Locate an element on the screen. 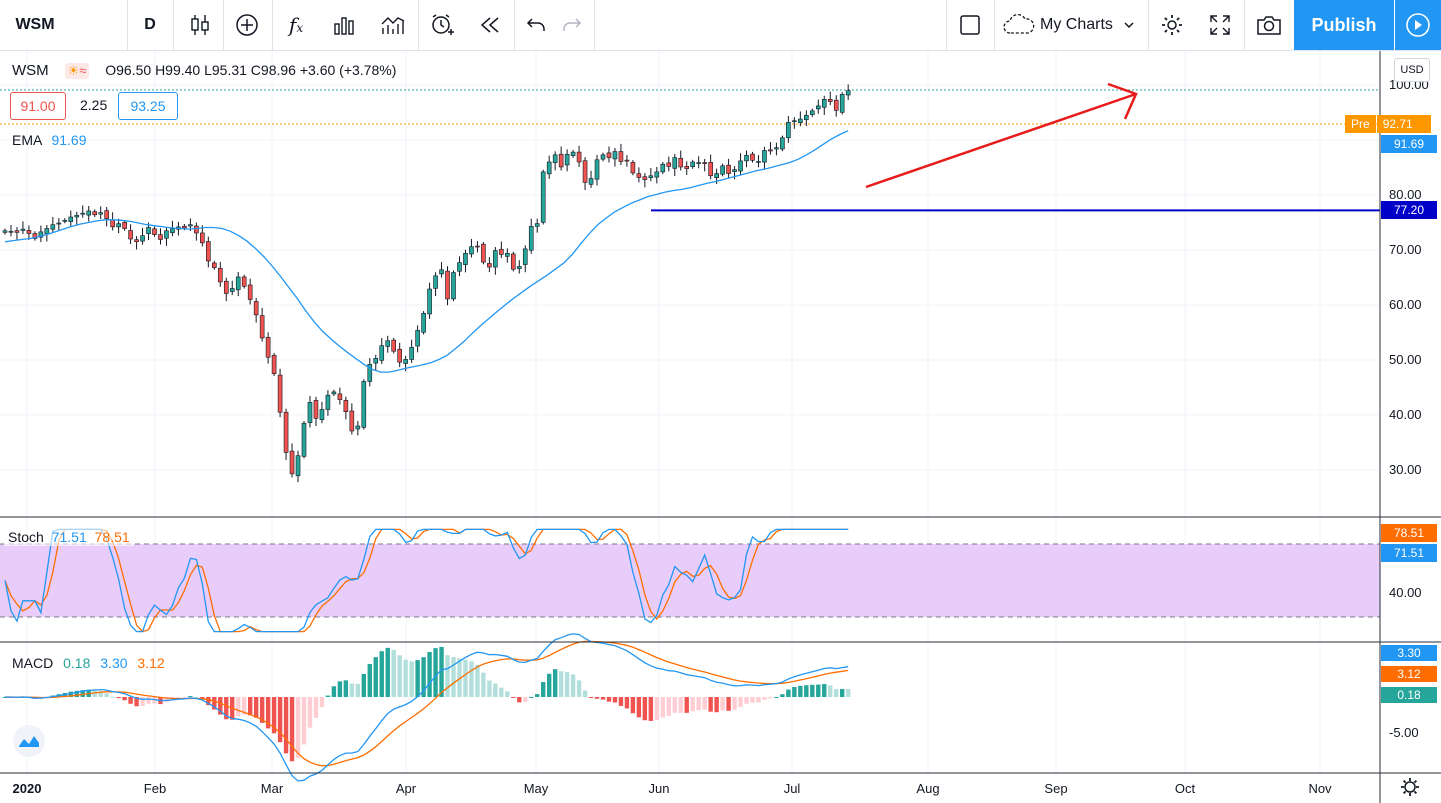  bid-price: 91.00 is located at coordinates (38, 106).